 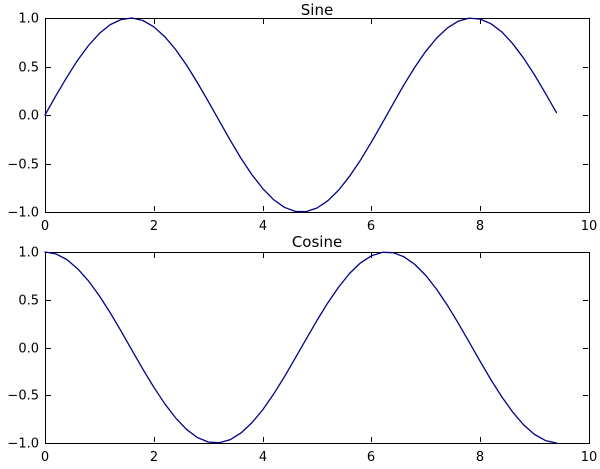 What do you see at coordinates (317, 242) in the screenshot?
I see `cosine-plot-title: Cosine` at bounding box center [317, 242].